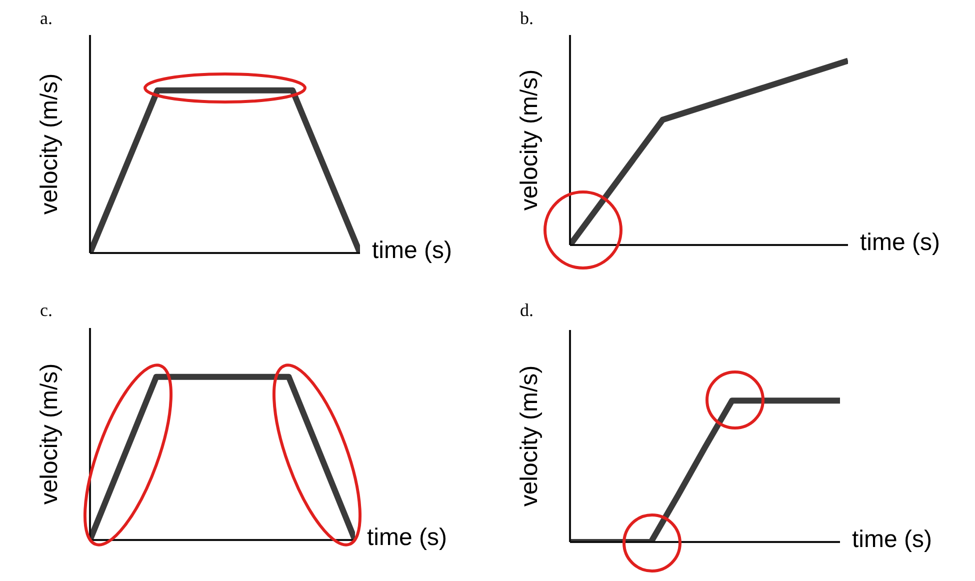 This screenshot has height=581, width=975. Describe the element at coordinates (46, 310) in the screenshot. I see `chart-title: c.` at that location.